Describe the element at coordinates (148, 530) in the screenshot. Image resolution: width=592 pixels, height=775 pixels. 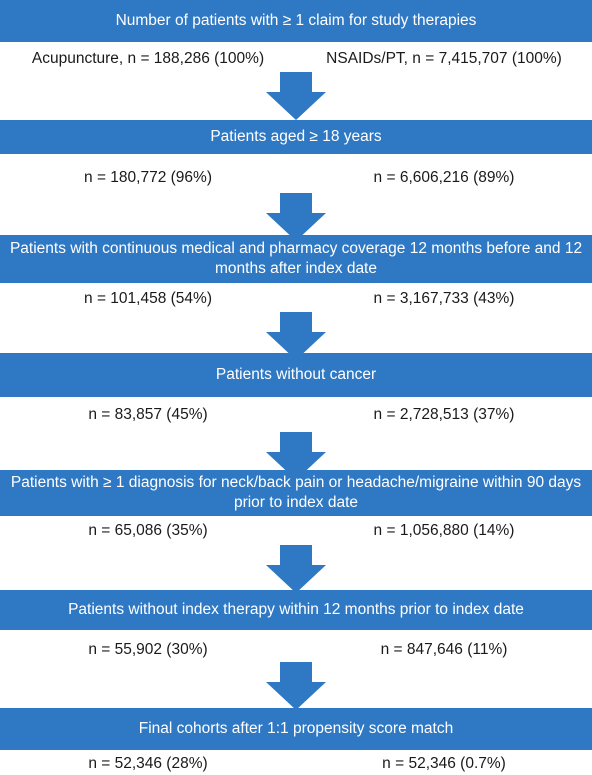
I see `step-5-acupuncture-count: n = 65,086 (35%)` at that location.